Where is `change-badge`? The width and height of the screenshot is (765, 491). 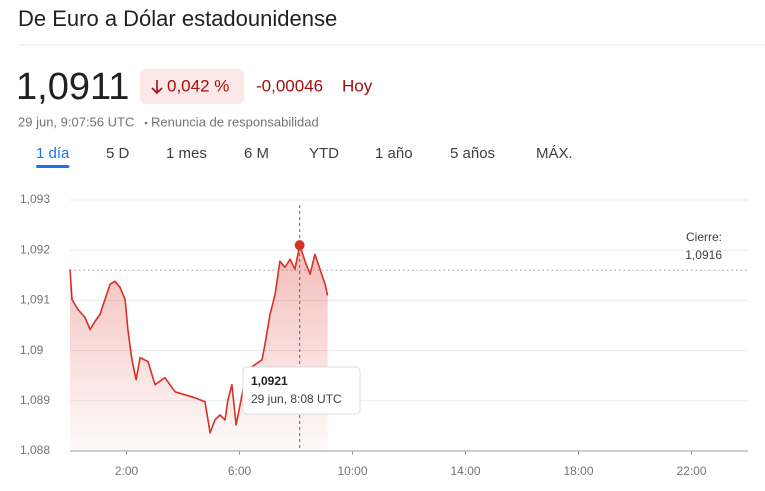
change-badge is located at coordinates (192, 86).